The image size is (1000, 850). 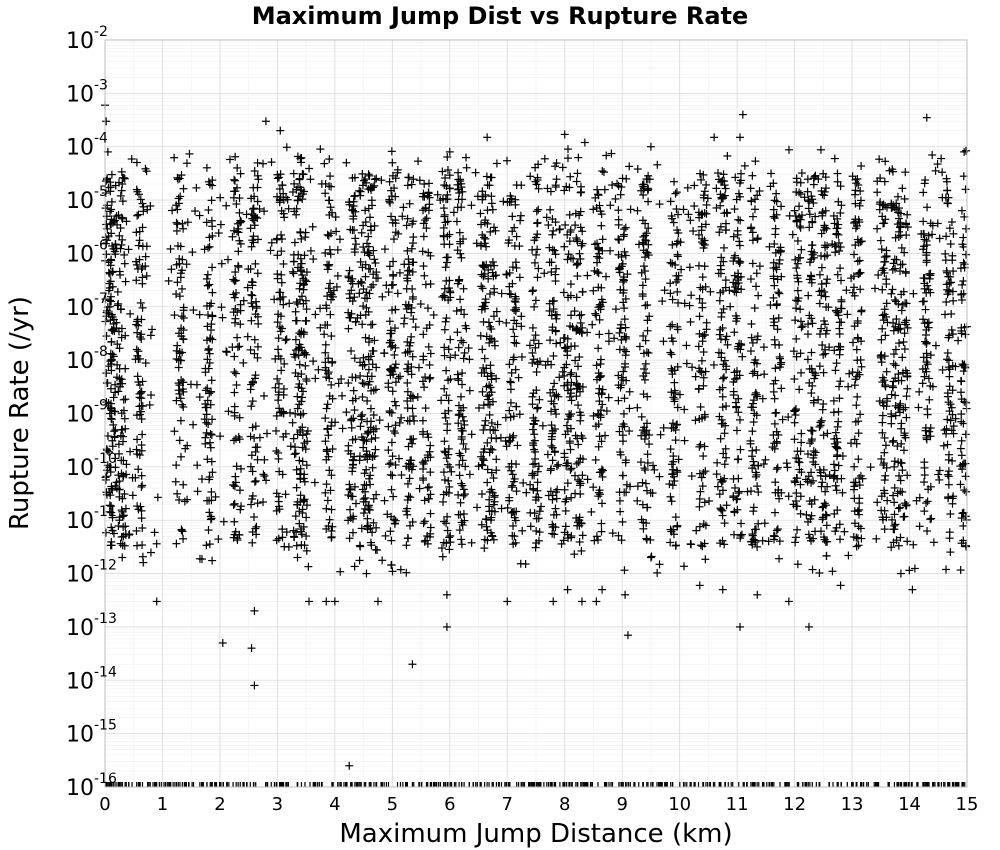 I want to click on x-tick-label: 14, so click(x=909, y=804).